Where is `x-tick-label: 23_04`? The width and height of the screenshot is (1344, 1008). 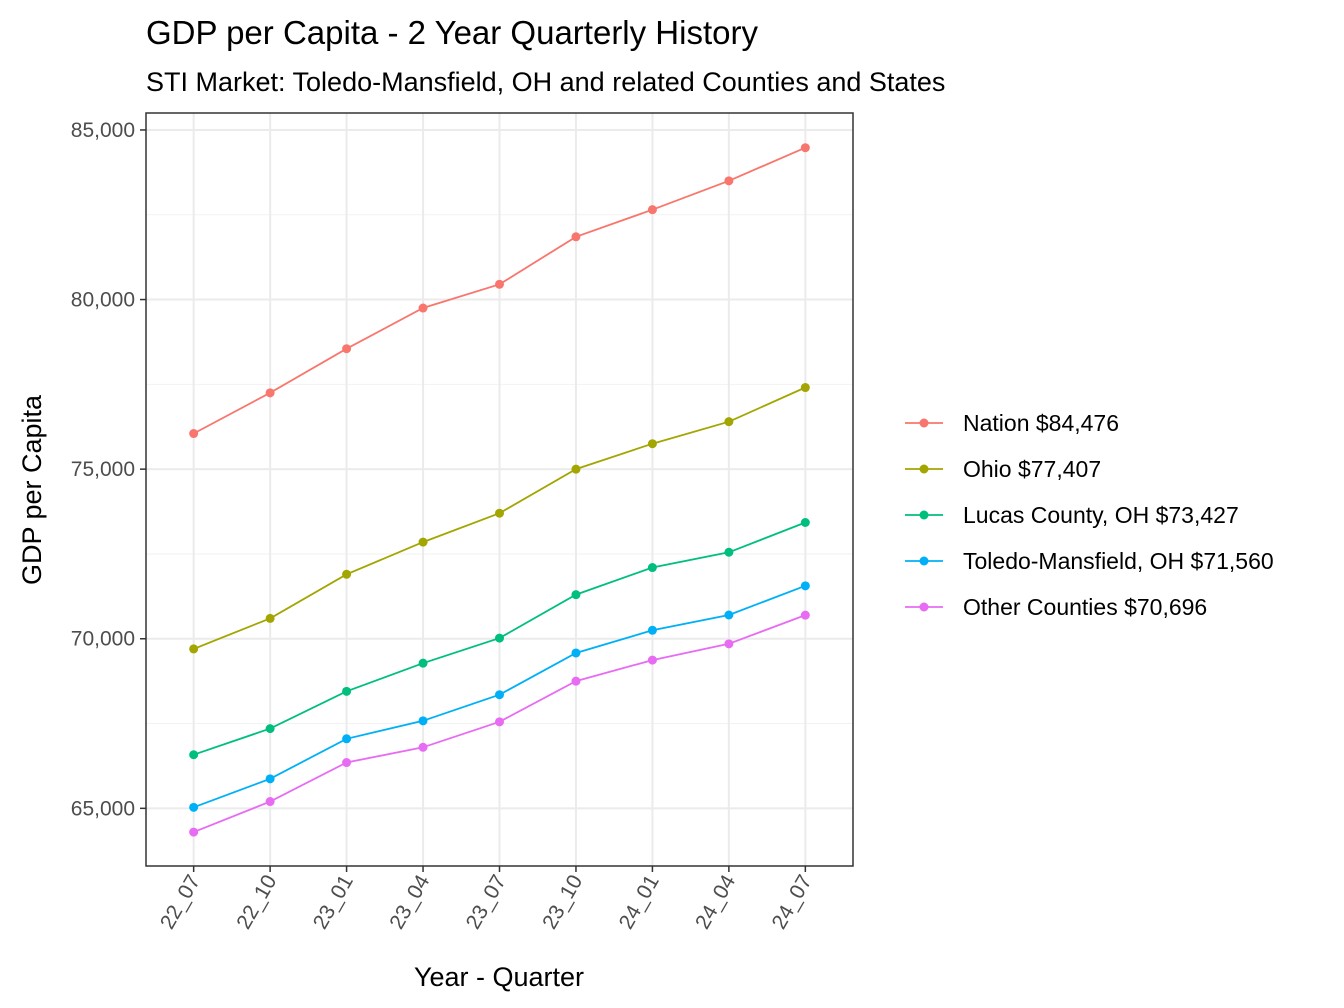 x-tick-label: 23_04 is located at coordinates (409, 902).